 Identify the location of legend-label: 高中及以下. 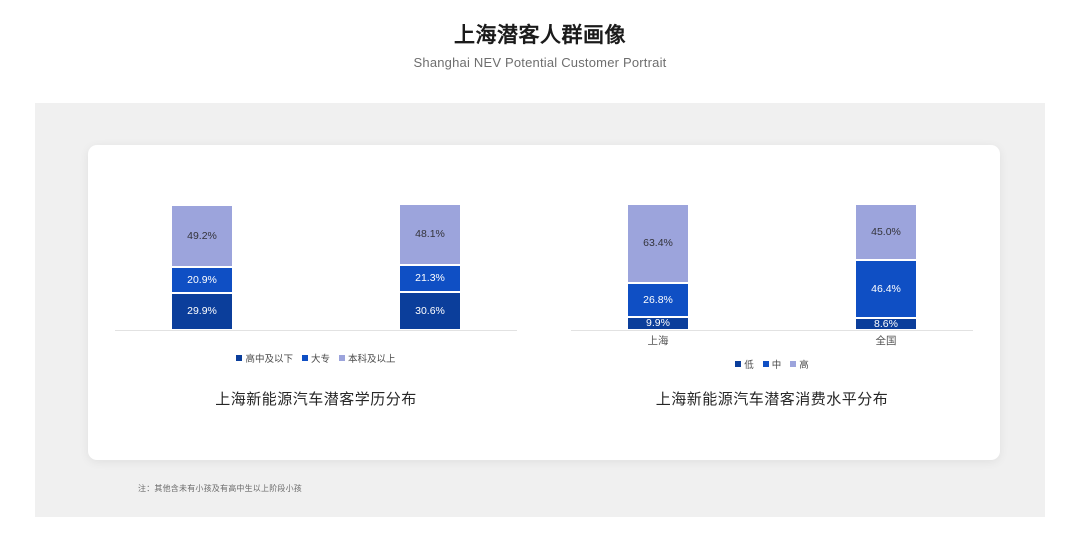
(269, 359).